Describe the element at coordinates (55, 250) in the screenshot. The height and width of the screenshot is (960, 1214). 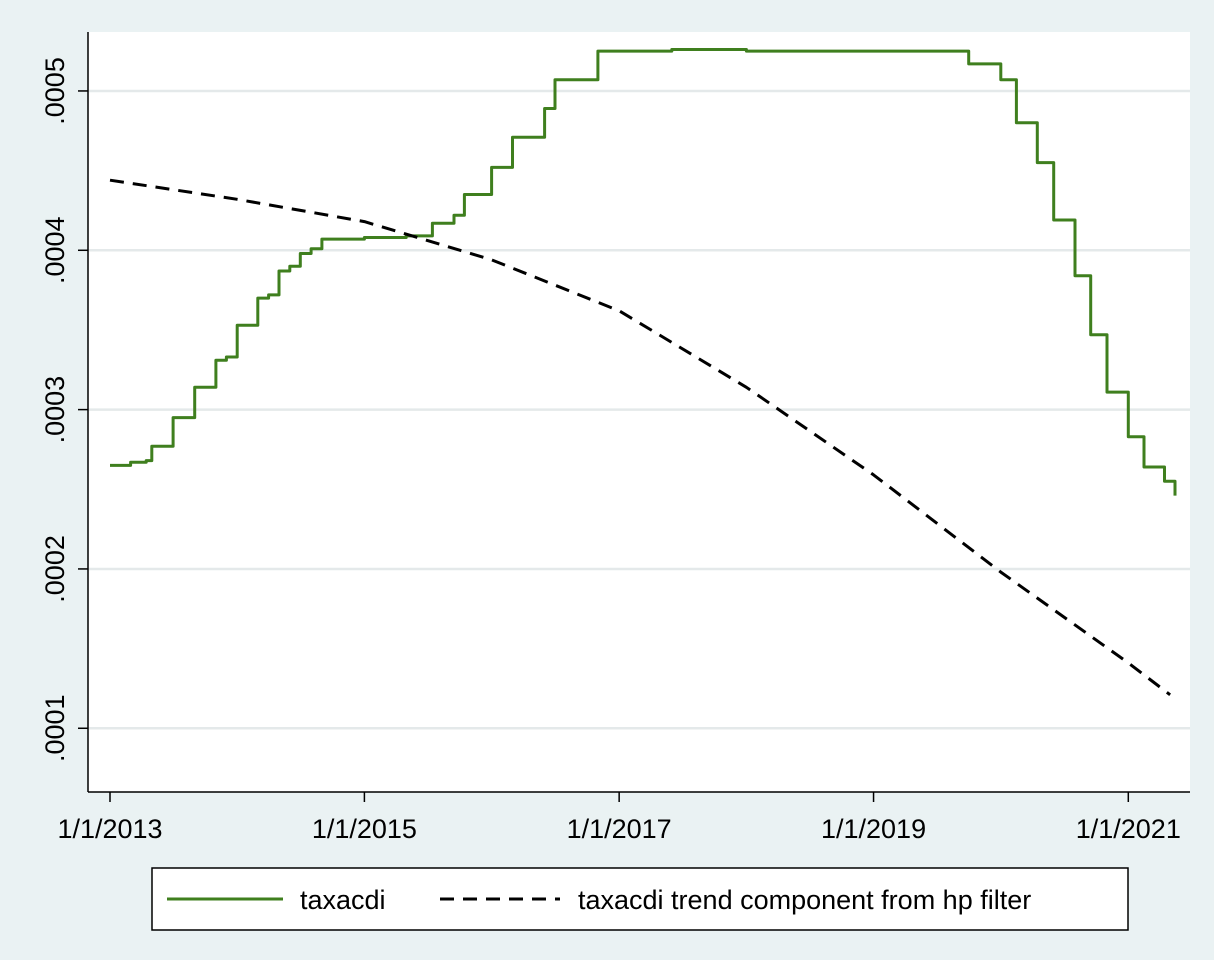
I see `y-tick-label: .0004` at that location.